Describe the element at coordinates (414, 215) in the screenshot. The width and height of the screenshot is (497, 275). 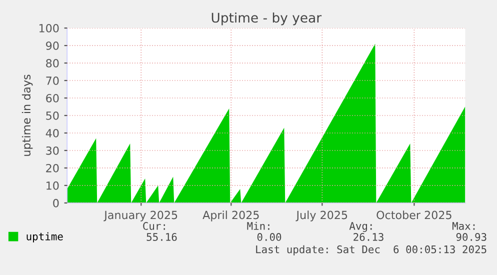
I see `x-tick-label: October 2025` at that location.